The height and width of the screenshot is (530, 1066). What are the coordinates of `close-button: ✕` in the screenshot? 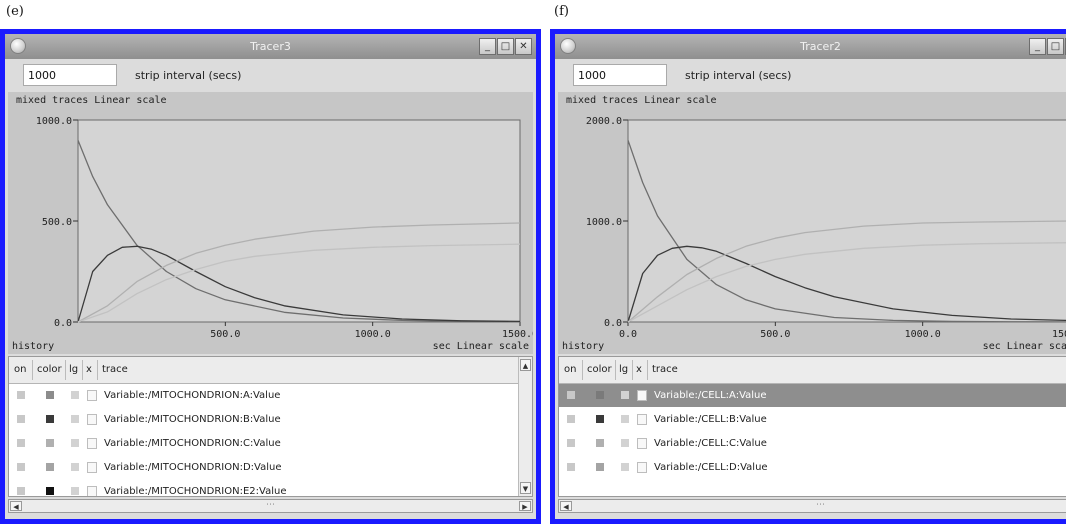 It's located at (523, 46).